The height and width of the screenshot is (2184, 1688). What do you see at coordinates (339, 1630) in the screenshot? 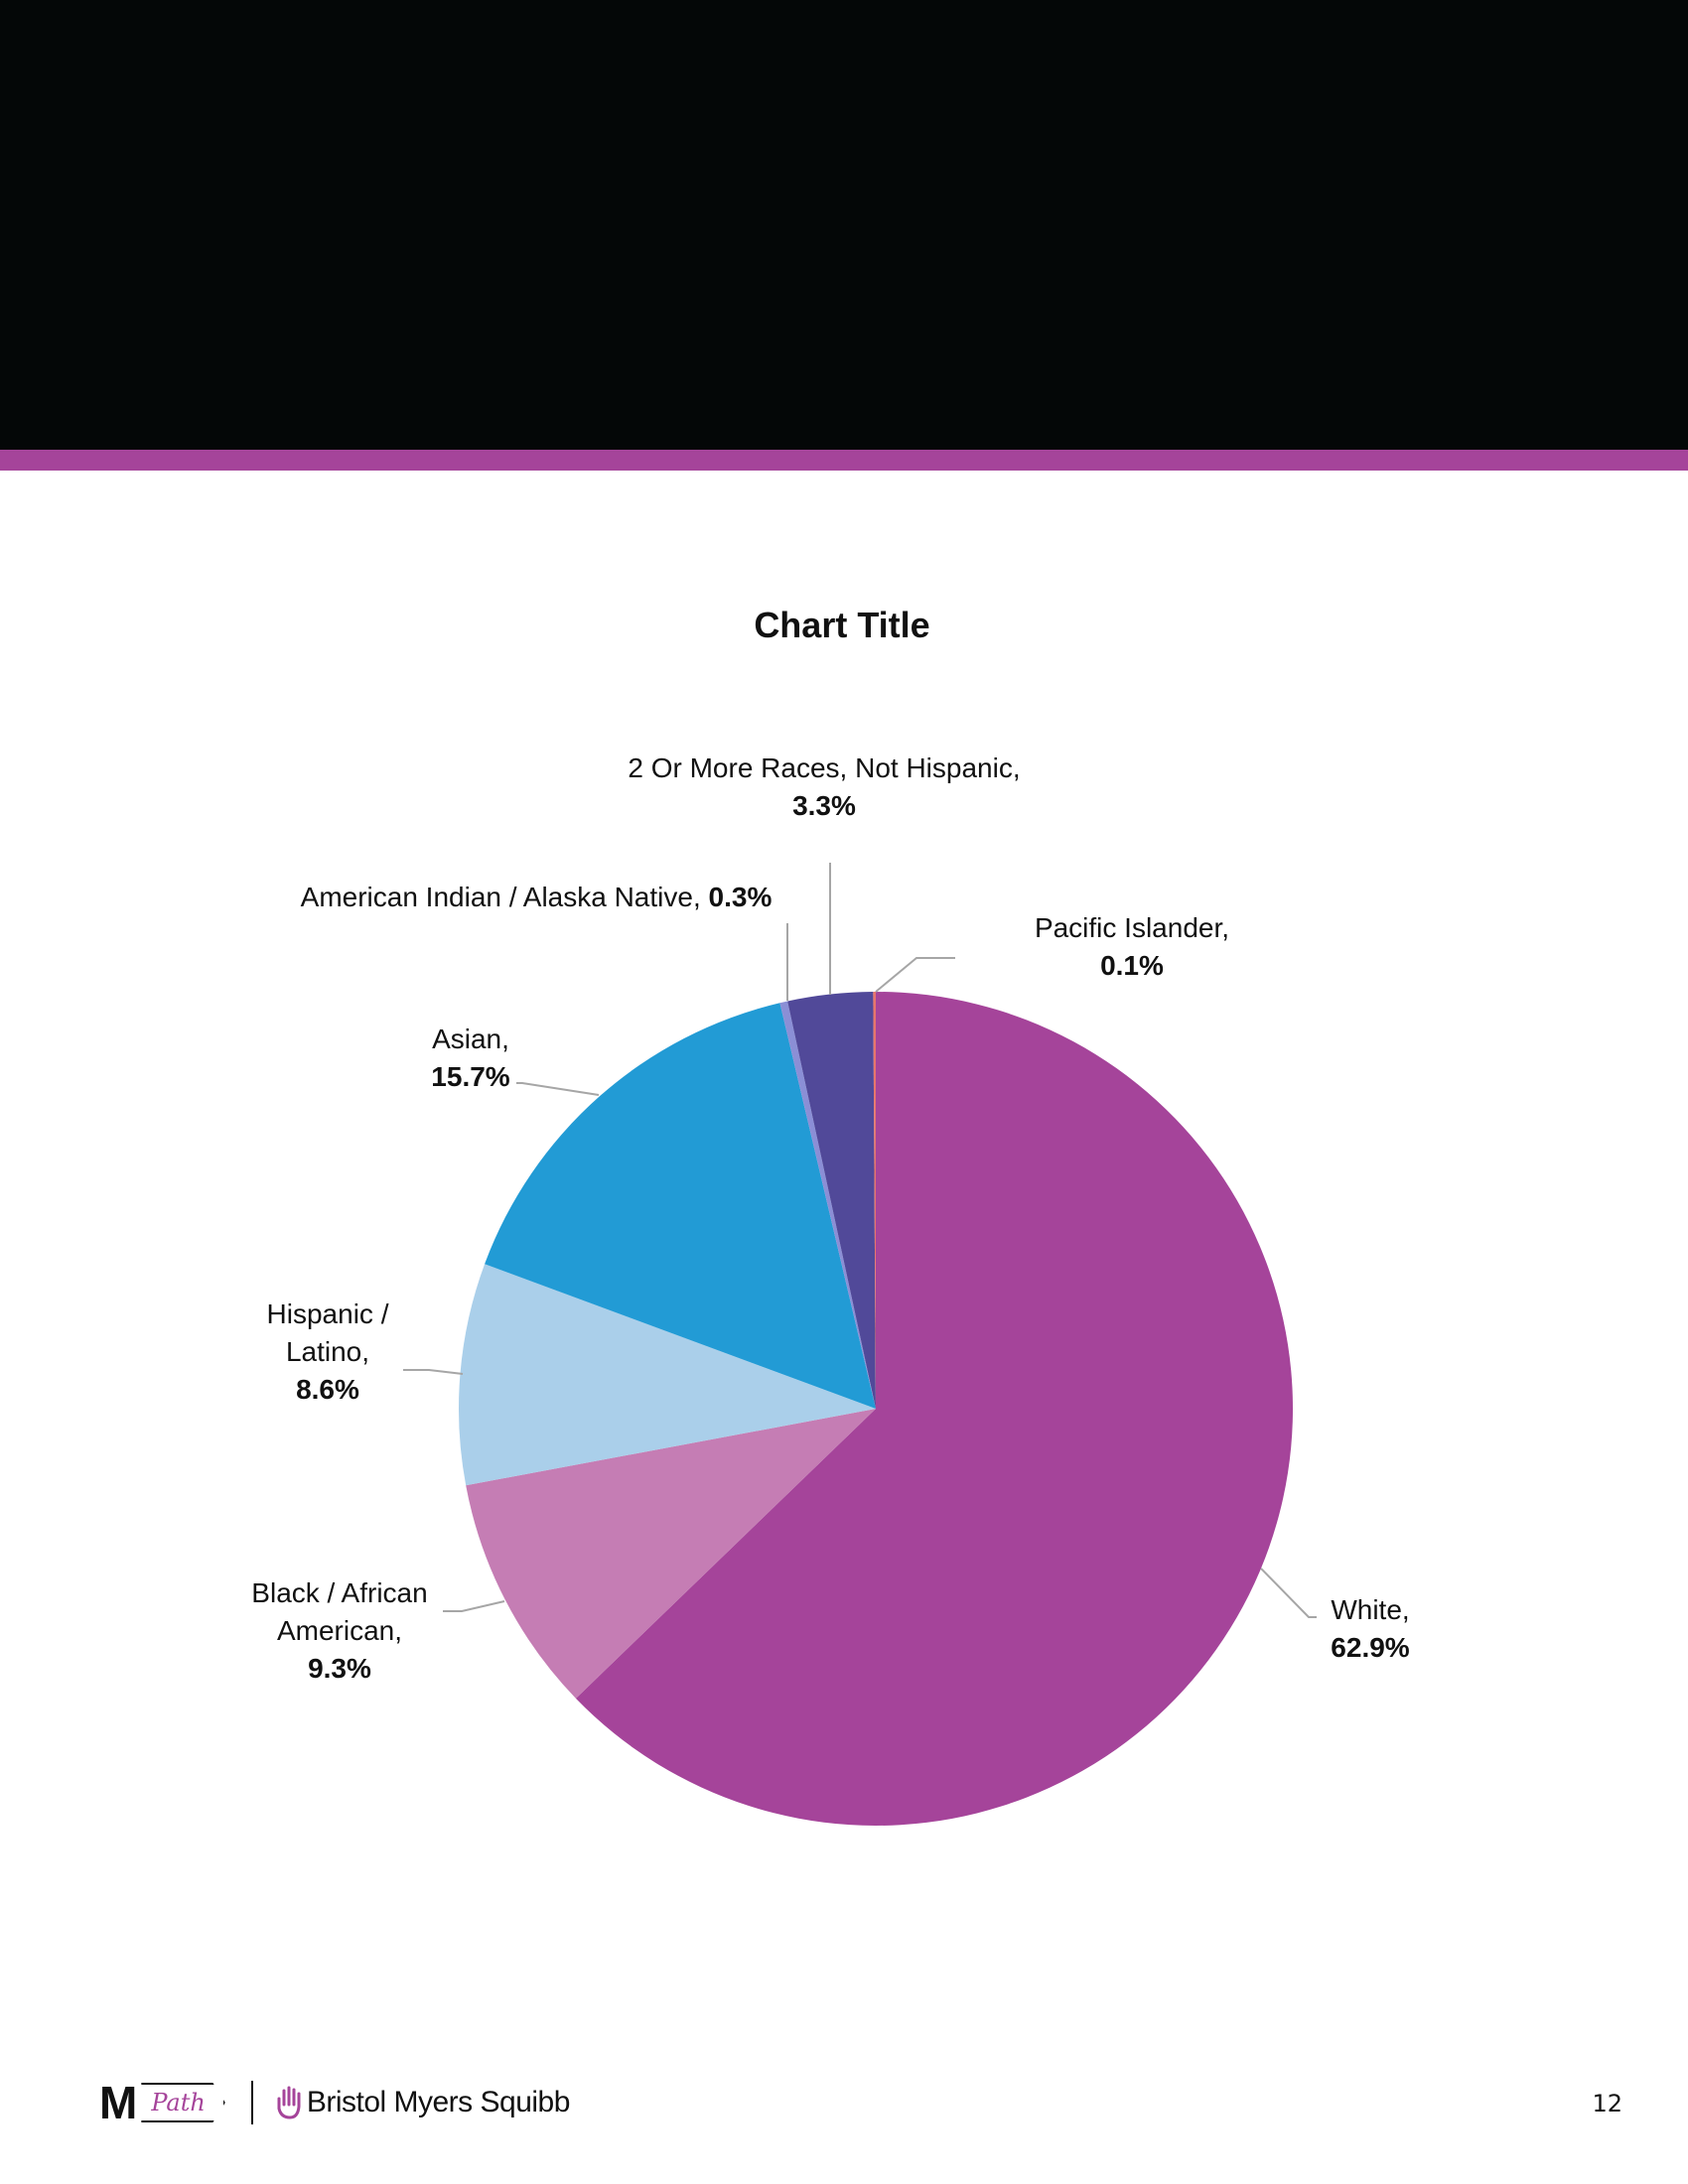
I see `data-label-1: Black / African American, 9.3%` at bounding box center [339, 1630].